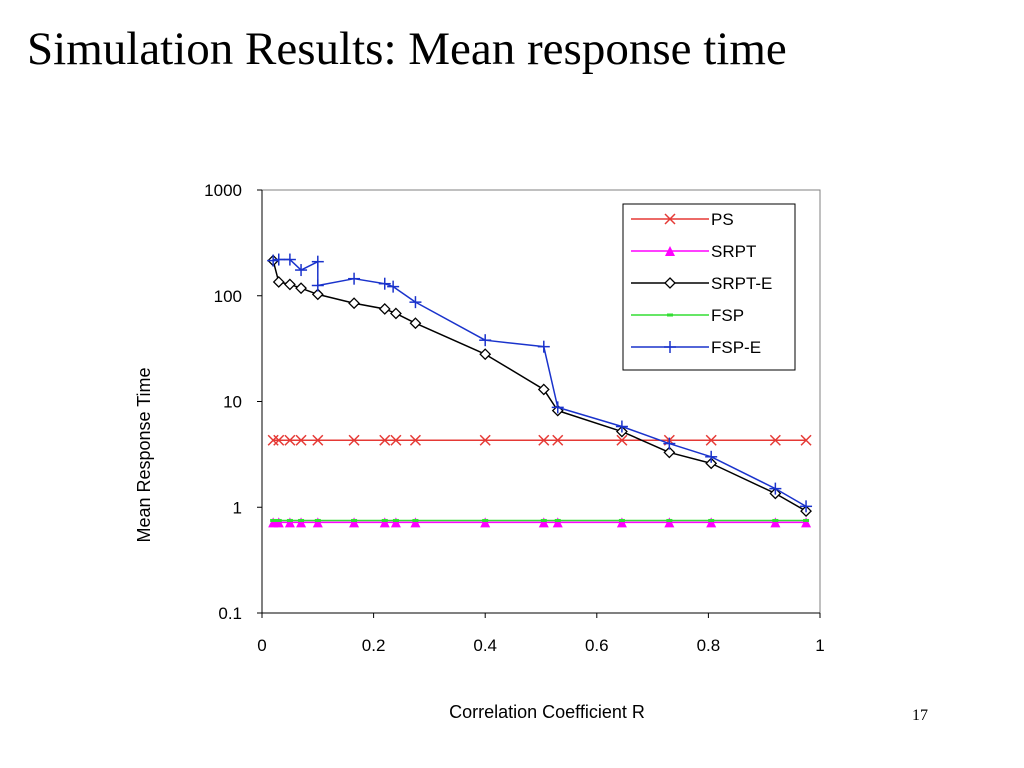 The width and height of the screenshot is (1024, 768). What do you see at coordinates (670, 315) in the screenshot?
I see `legend-marker-fsp` at bounding box center [670, 315].